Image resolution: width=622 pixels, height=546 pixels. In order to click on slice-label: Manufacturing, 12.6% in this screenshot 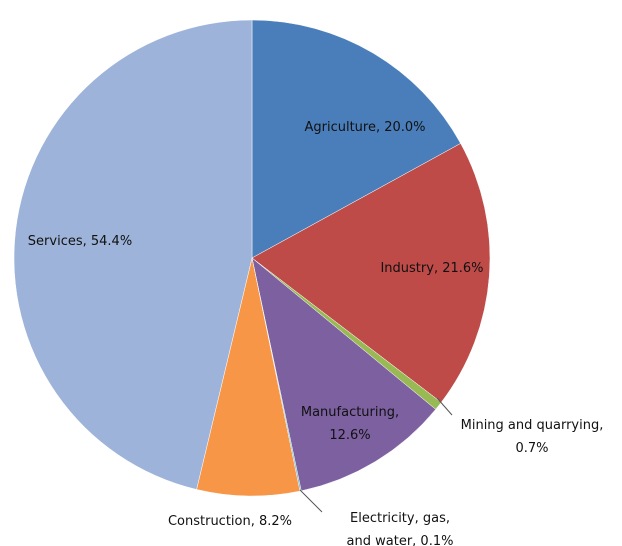, I will do `click(350, 424)`.